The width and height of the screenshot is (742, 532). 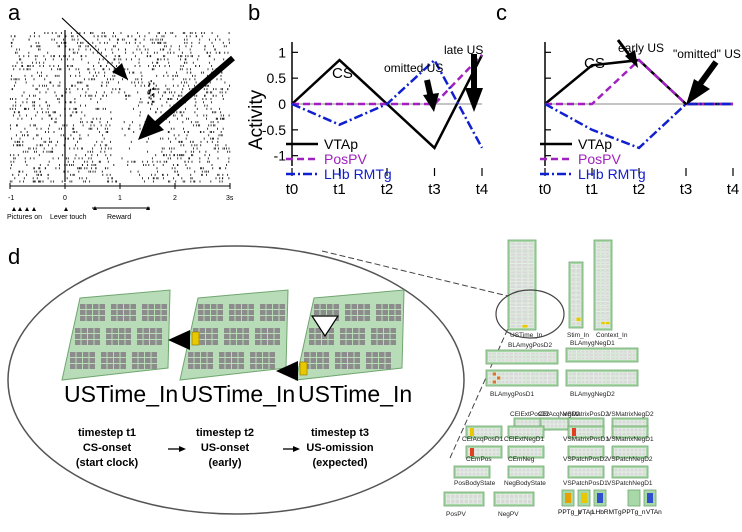 I want to click on ustime-grid, so click(x=350, y=335).